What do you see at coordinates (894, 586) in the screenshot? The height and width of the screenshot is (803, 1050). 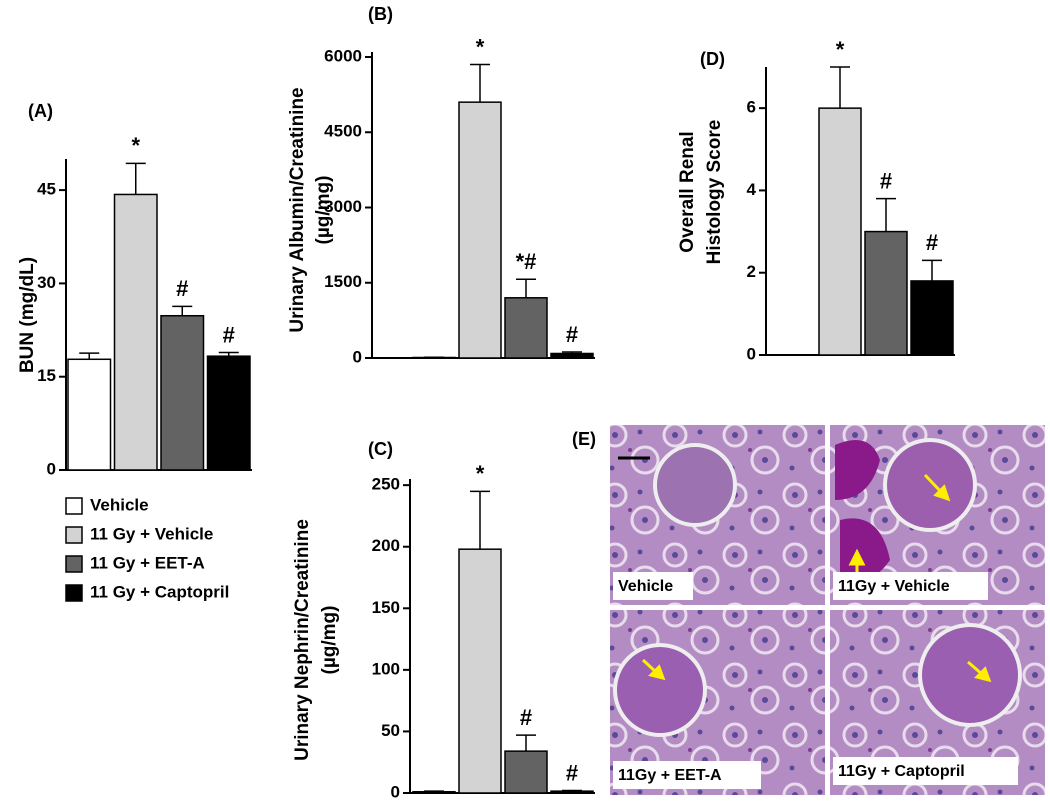 I see `histology-label: 11Gy + Vehicle` at bounding box center [894, 586].